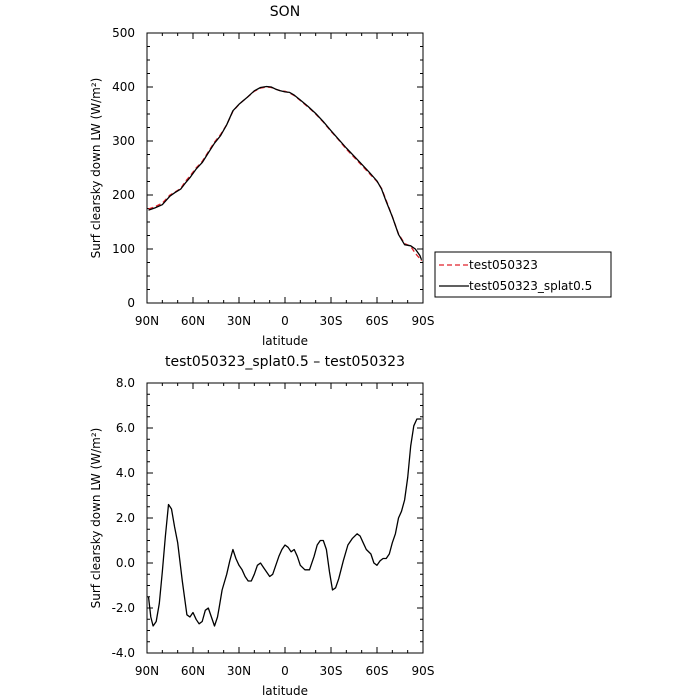 The width and height of the screenshot is (700, 700). Describe the element at coordinates (125, 383) in the screenshot. I see `y-tick-label: 8.0` at that location.